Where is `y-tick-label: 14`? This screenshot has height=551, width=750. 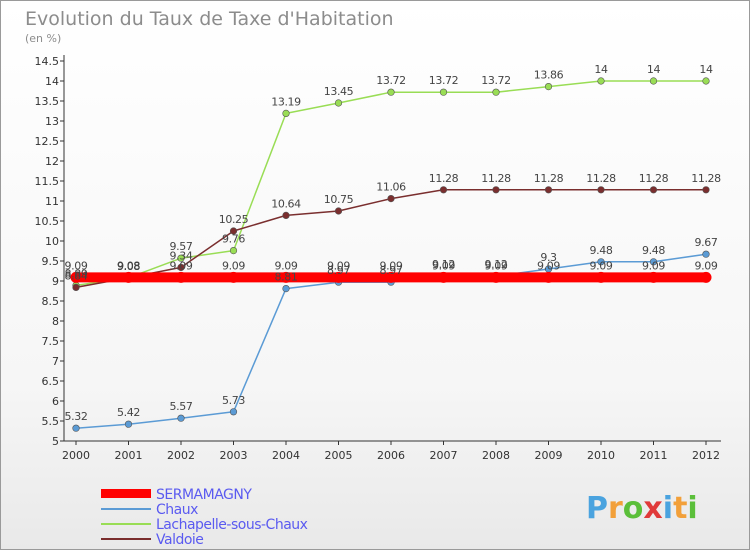
y-tick-label: 14 is located at coordinates (52, 81).